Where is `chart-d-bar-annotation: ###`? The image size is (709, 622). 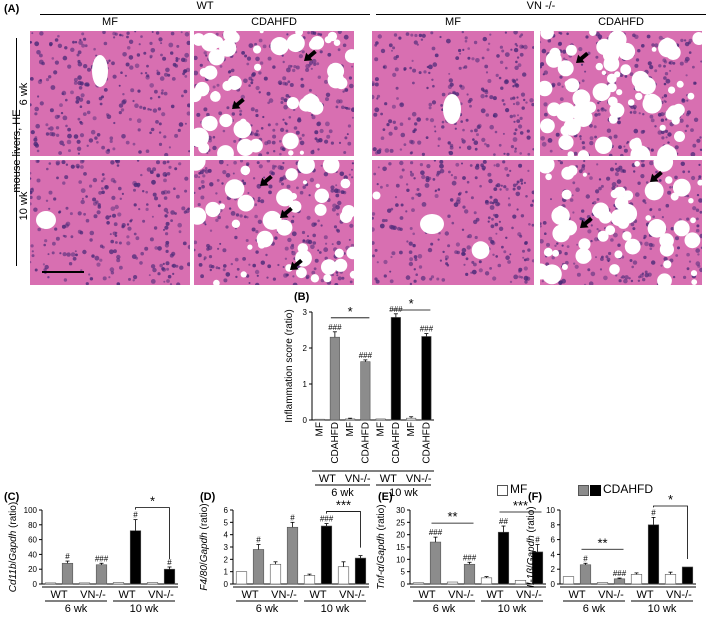
chart-d-bar-annotation: ### is located at coordinates (327, 519).